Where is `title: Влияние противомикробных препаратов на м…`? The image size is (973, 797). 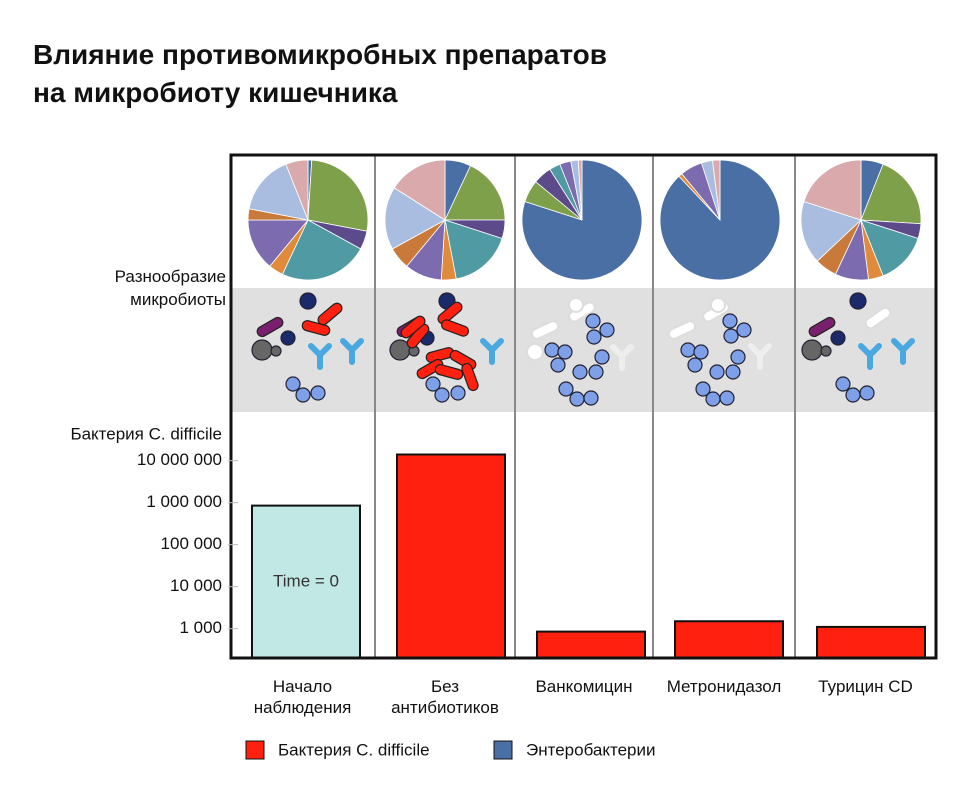
title: Влияние противомикробных препаратов на м… is located at coordinates (320, 73).